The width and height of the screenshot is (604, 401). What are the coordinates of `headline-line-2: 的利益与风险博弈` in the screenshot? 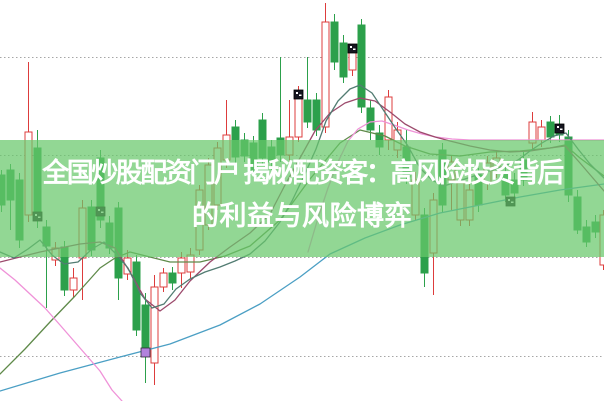 It's located at (302, 216).